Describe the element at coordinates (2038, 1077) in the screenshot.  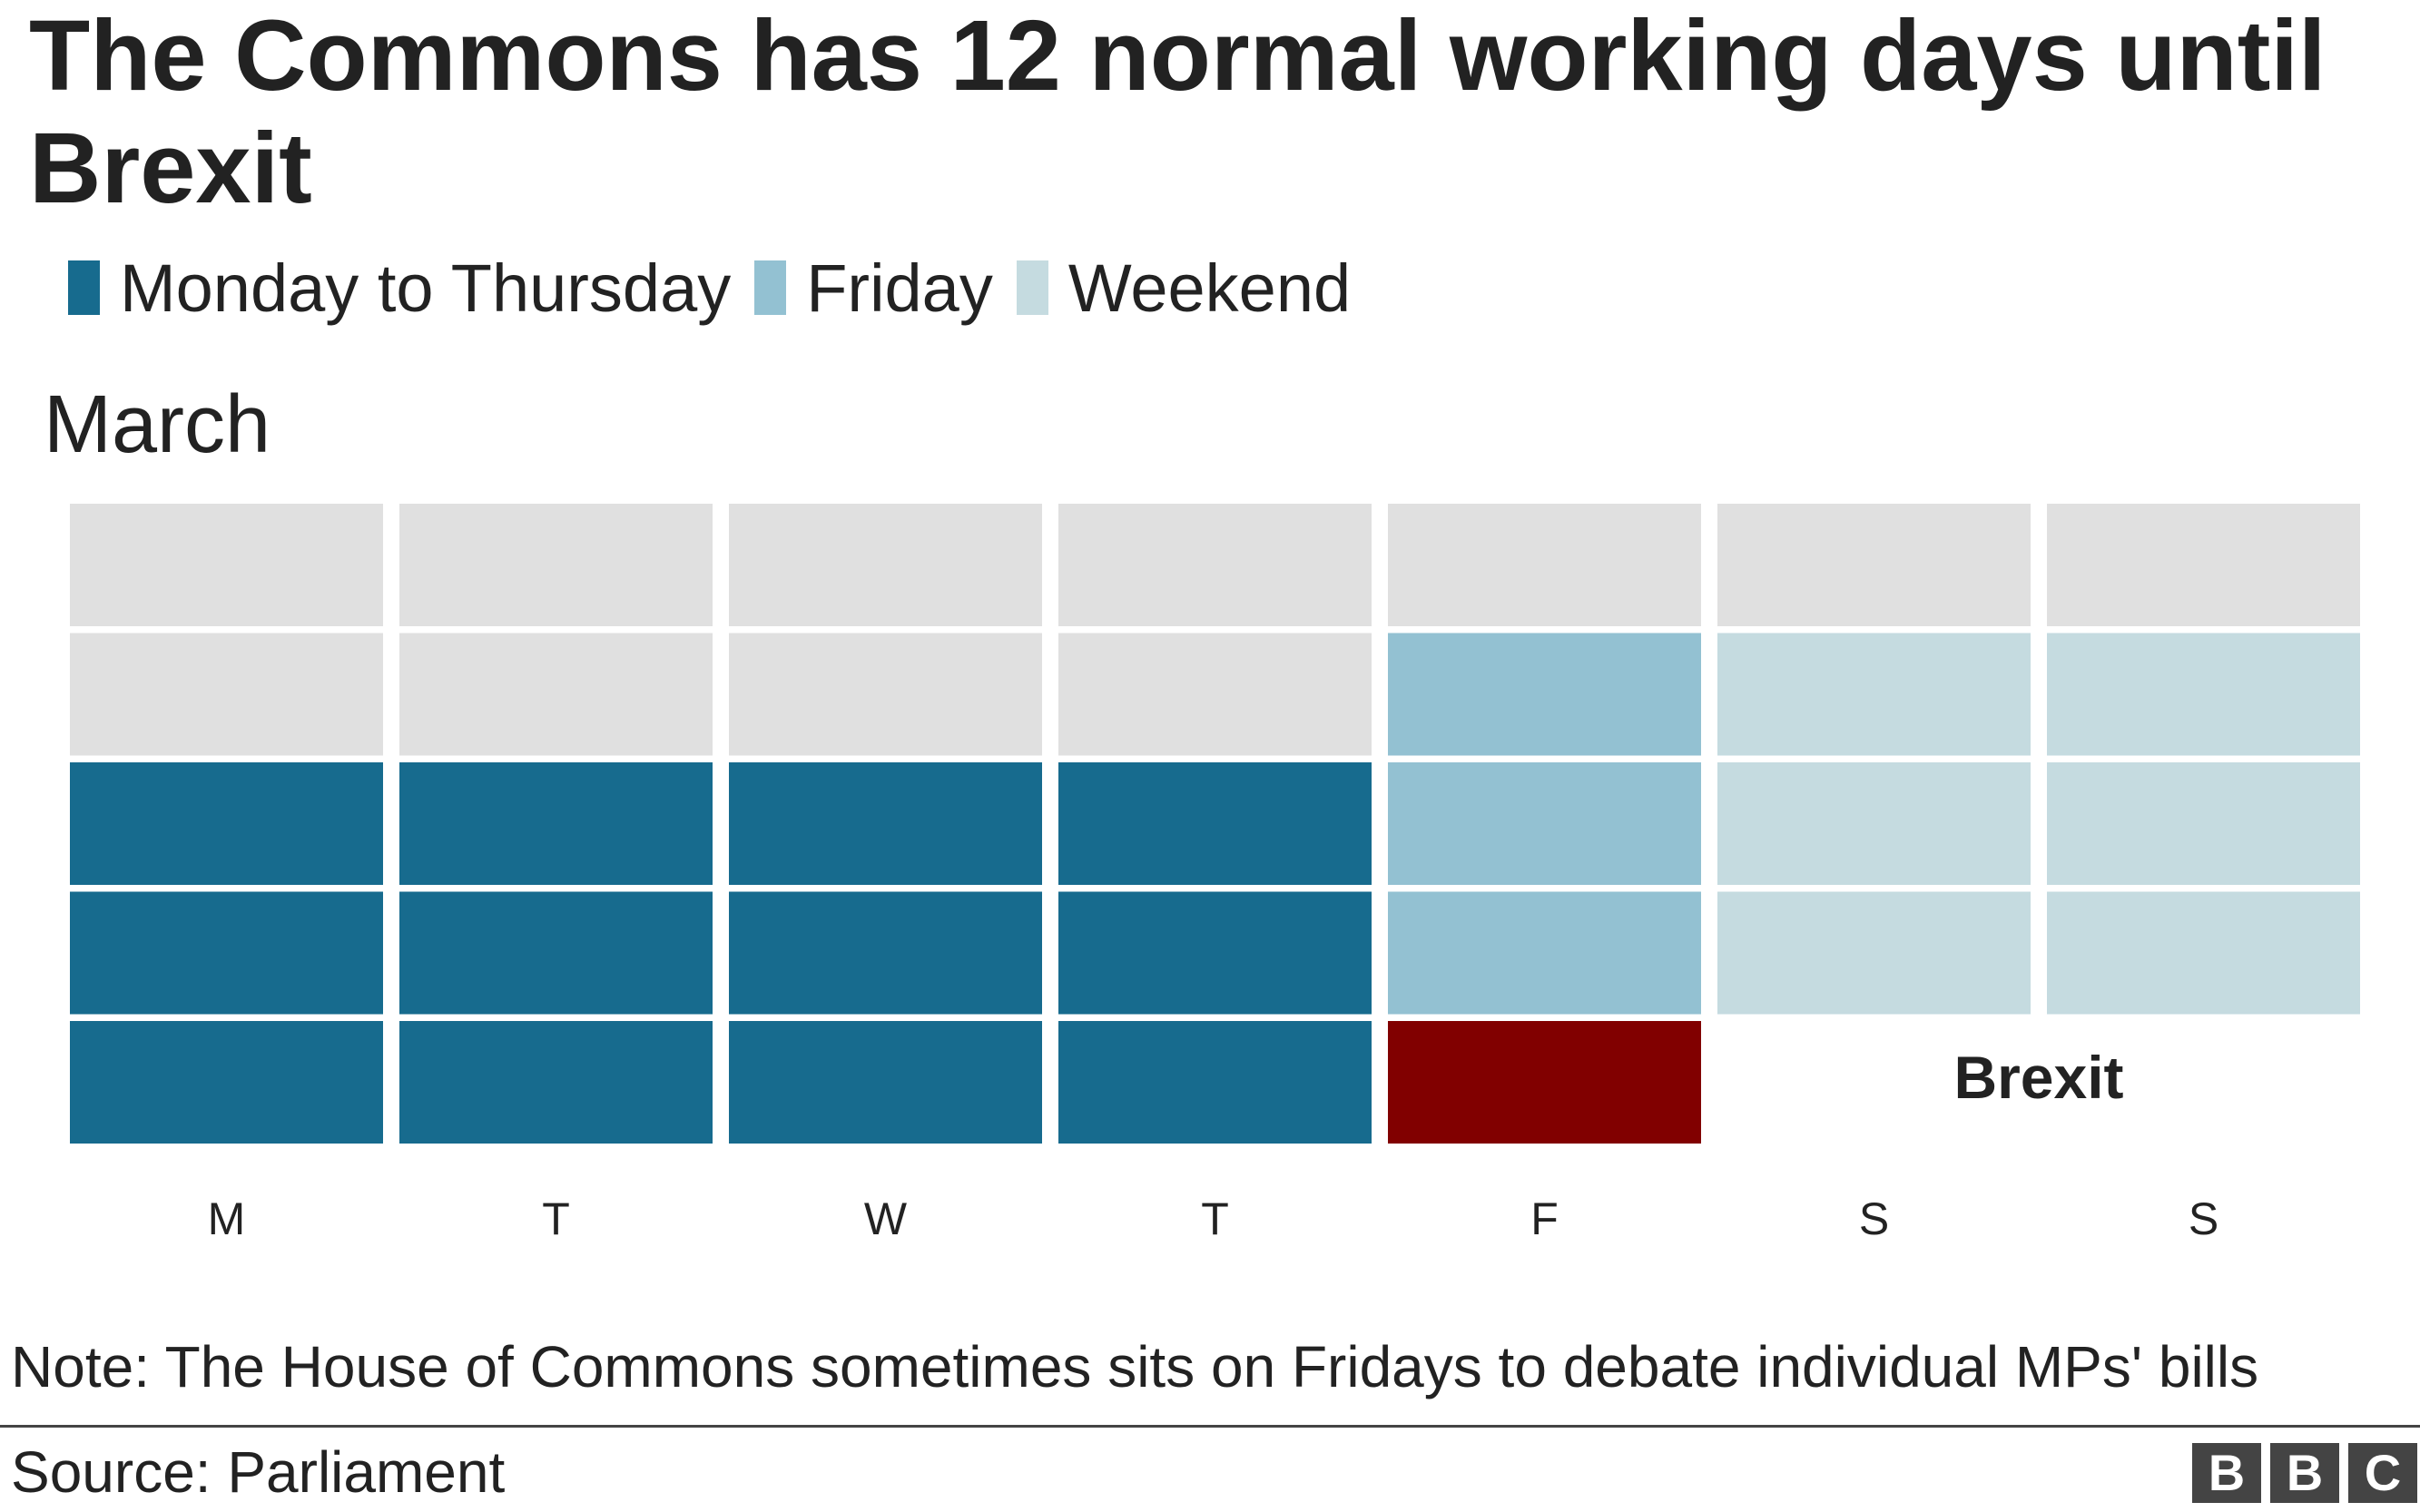
I see `brexit-annotation: Brexit` at that location.